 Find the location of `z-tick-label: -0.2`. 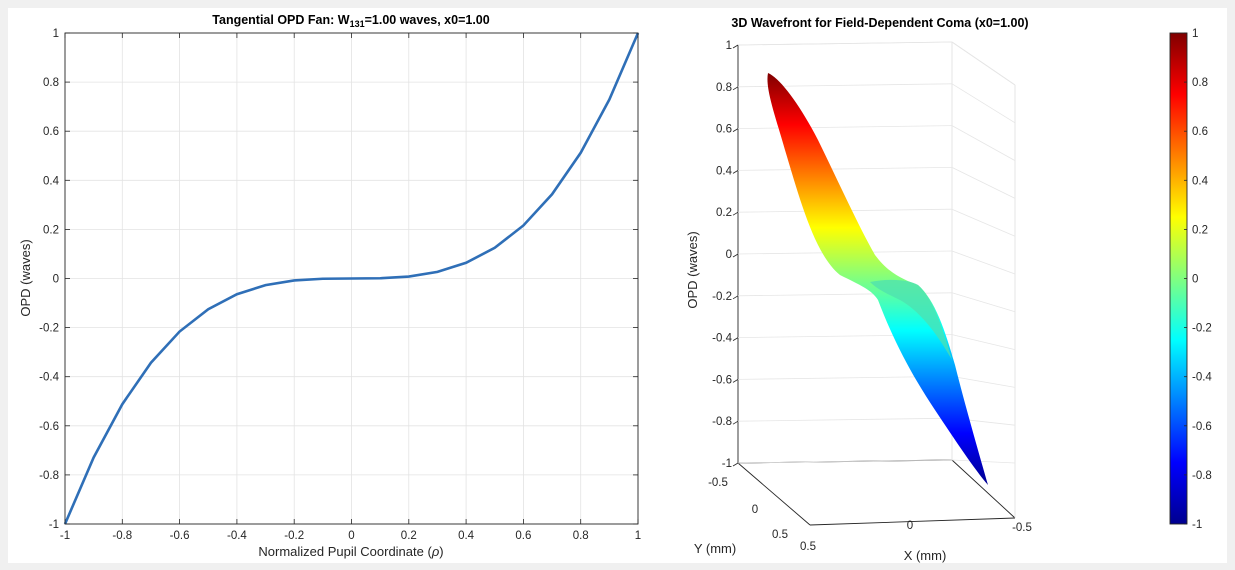

z-tick-label: -0.2 is located at coordinates (722, 297).